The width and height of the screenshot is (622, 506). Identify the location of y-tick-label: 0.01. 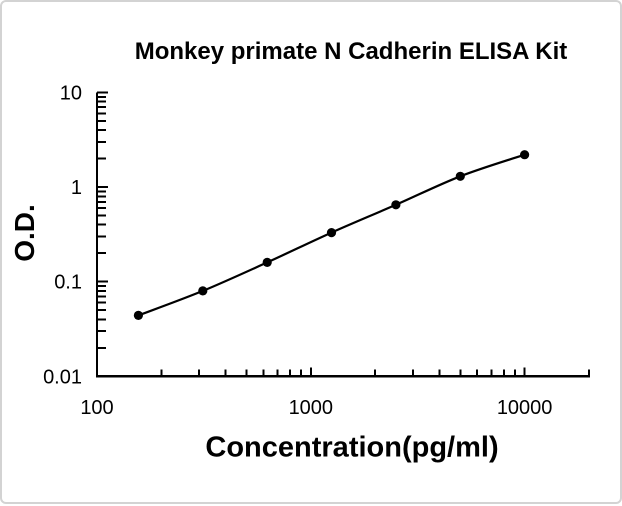
(62, 377).